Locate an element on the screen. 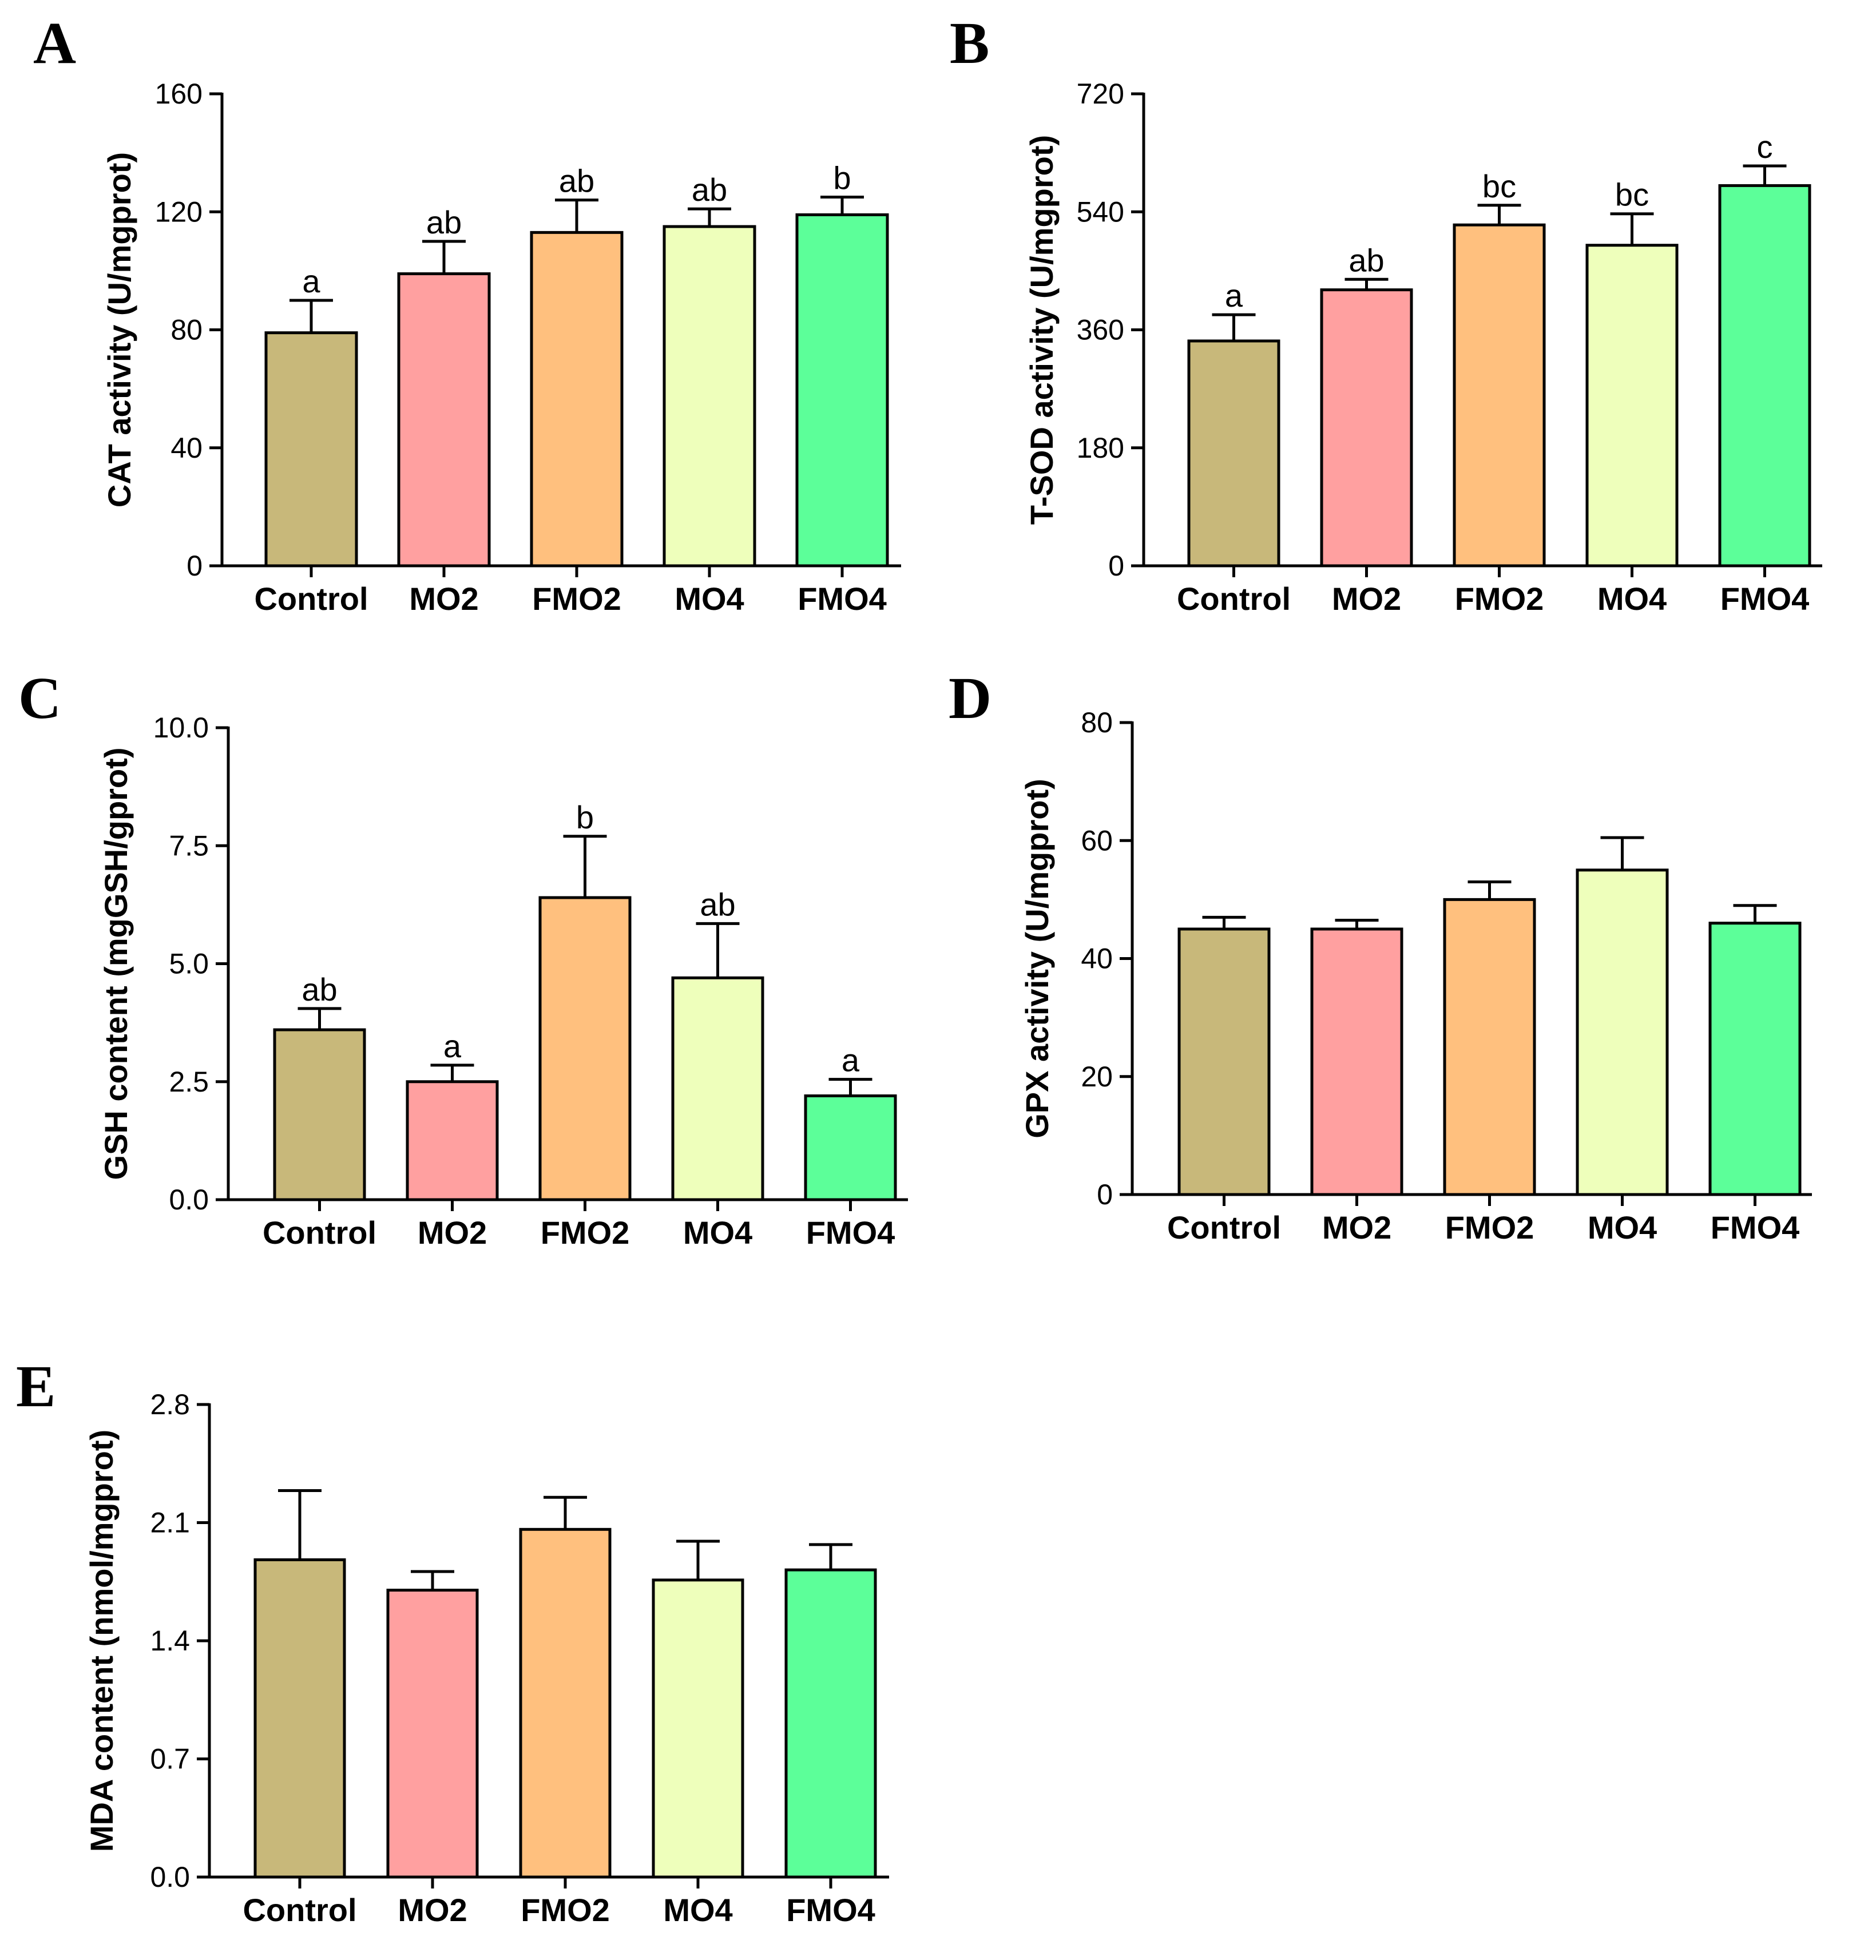  panel-d-letter: D is located at coordinates (970, 698).